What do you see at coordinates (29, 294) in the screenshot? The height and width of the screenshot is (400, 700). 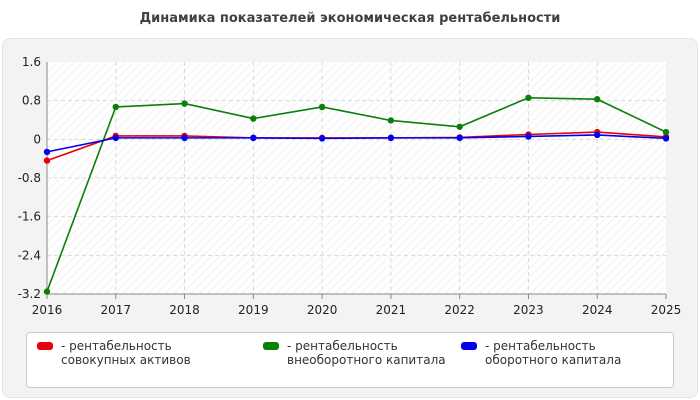 I see `y-tick-label: -3.2` at bounding box center [29, 294].